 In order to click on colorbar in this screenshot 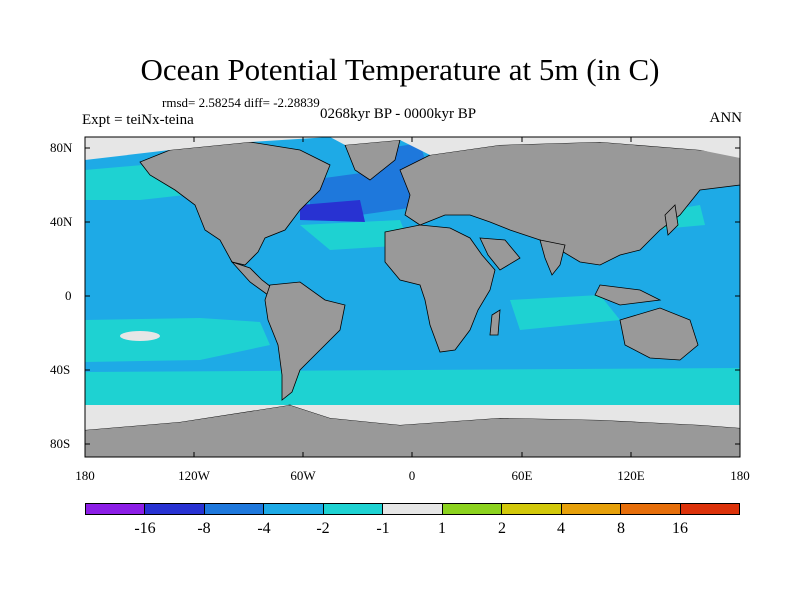, I will do `click(412, 509)`.